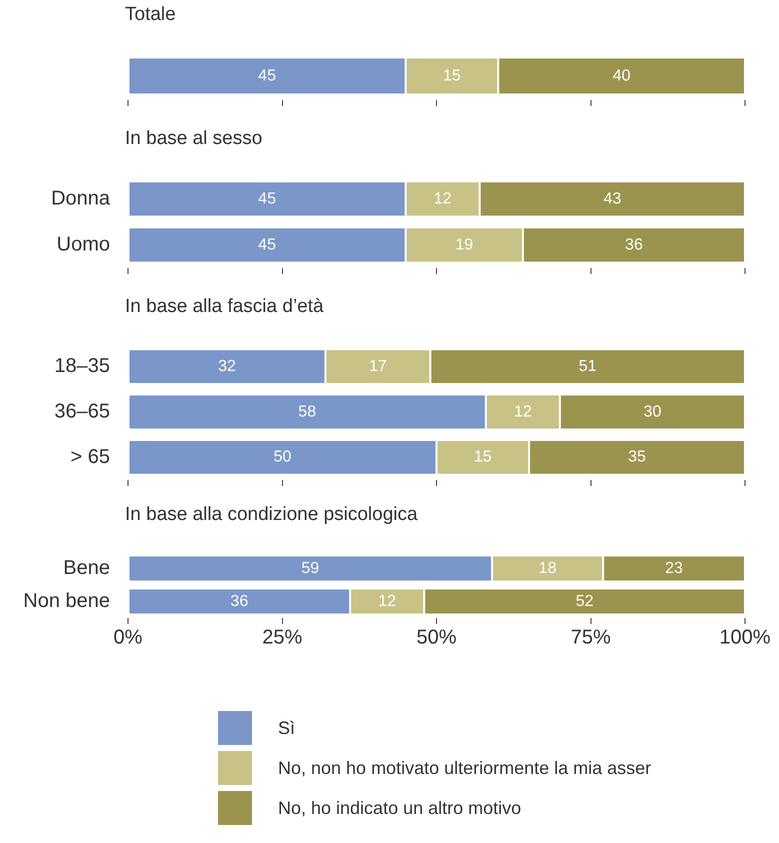  Describe the element at coordinates (83, 245) in the screenshot. I see `y-tick-label: Uomo` at that location.